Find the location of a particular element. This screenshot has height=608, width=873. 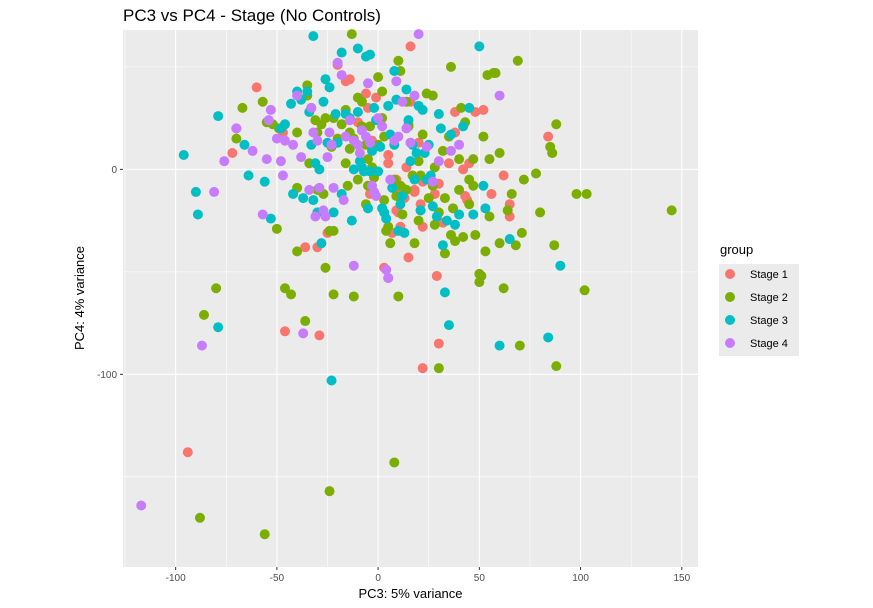

y-axis-title: PC4: 4% variance is located at coordinates (79, 298).